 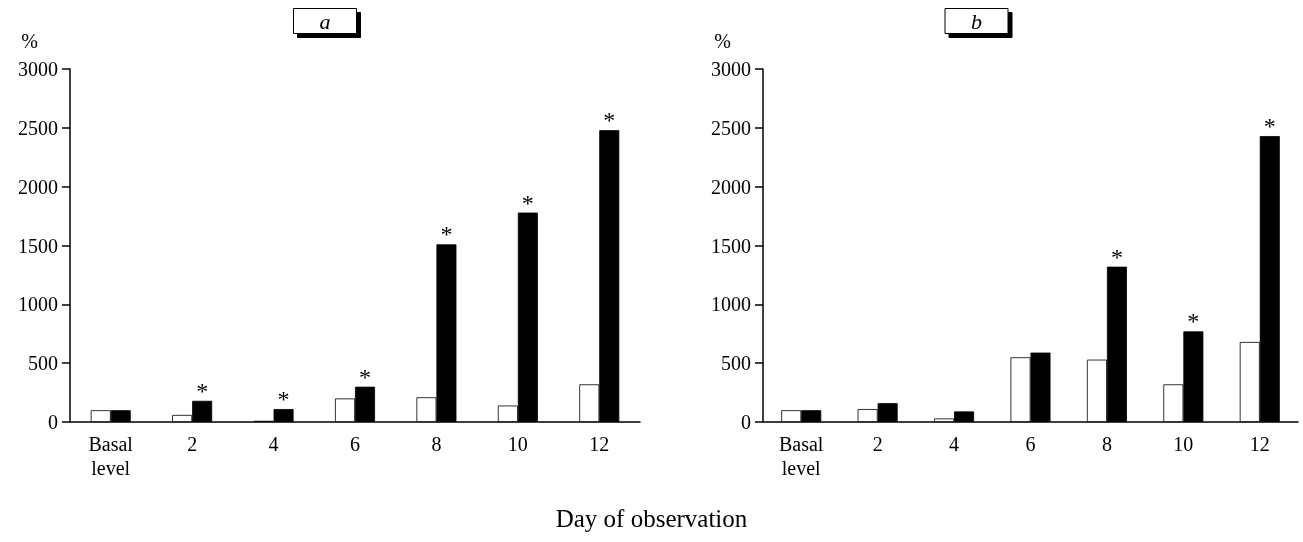 What do you see at coordinates (325, 21) in the screenshot?
I see `chart-title: a` at bounding box center [325, 21].